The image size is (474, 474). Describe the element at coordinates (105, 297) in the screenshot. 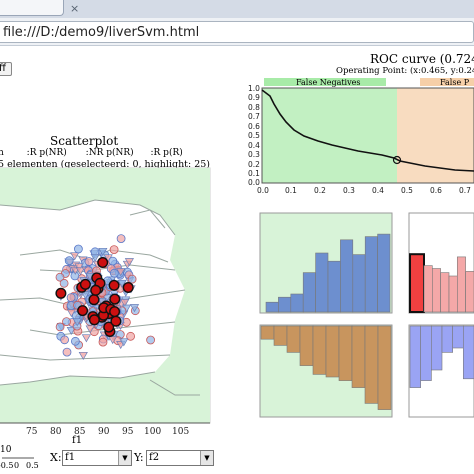

I see `scatter-points` at that location.